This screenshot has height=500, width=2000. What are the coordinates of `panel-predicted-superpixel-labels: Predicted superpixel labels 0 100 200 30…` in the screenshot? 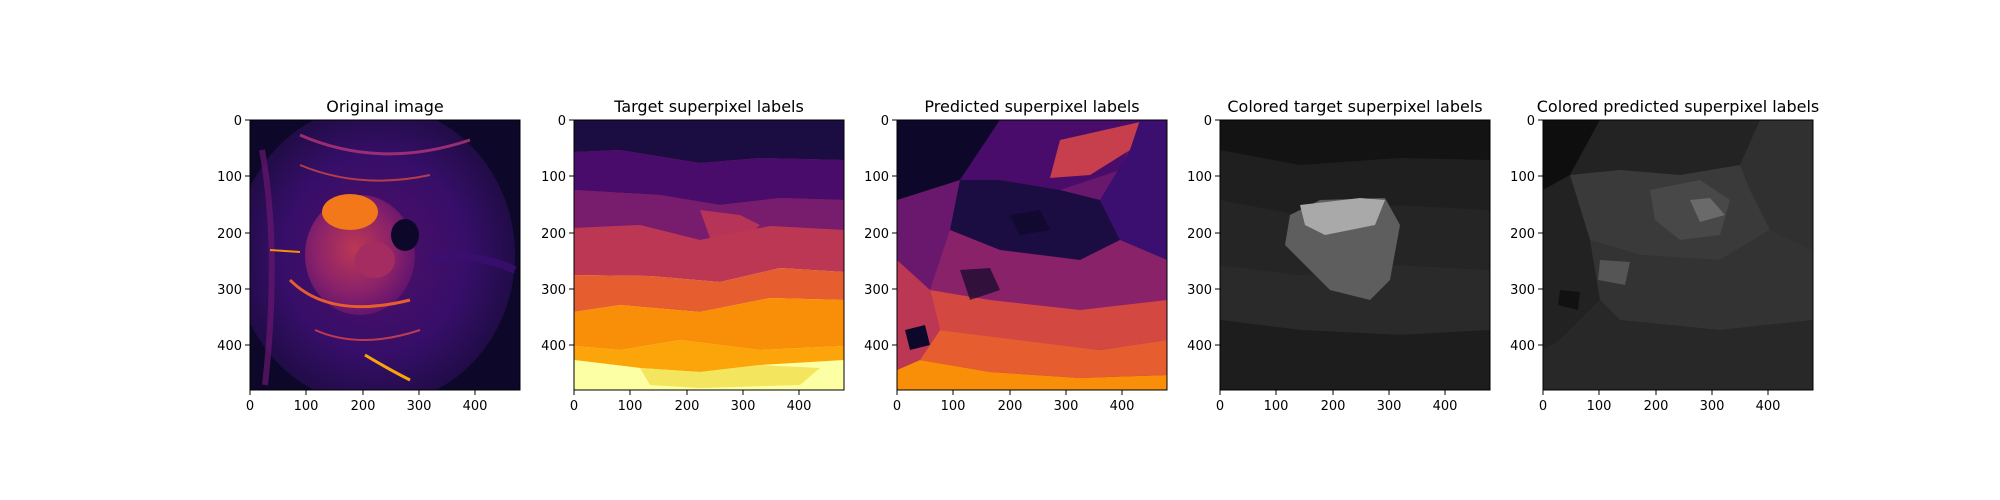 It's located at (1016, 255).